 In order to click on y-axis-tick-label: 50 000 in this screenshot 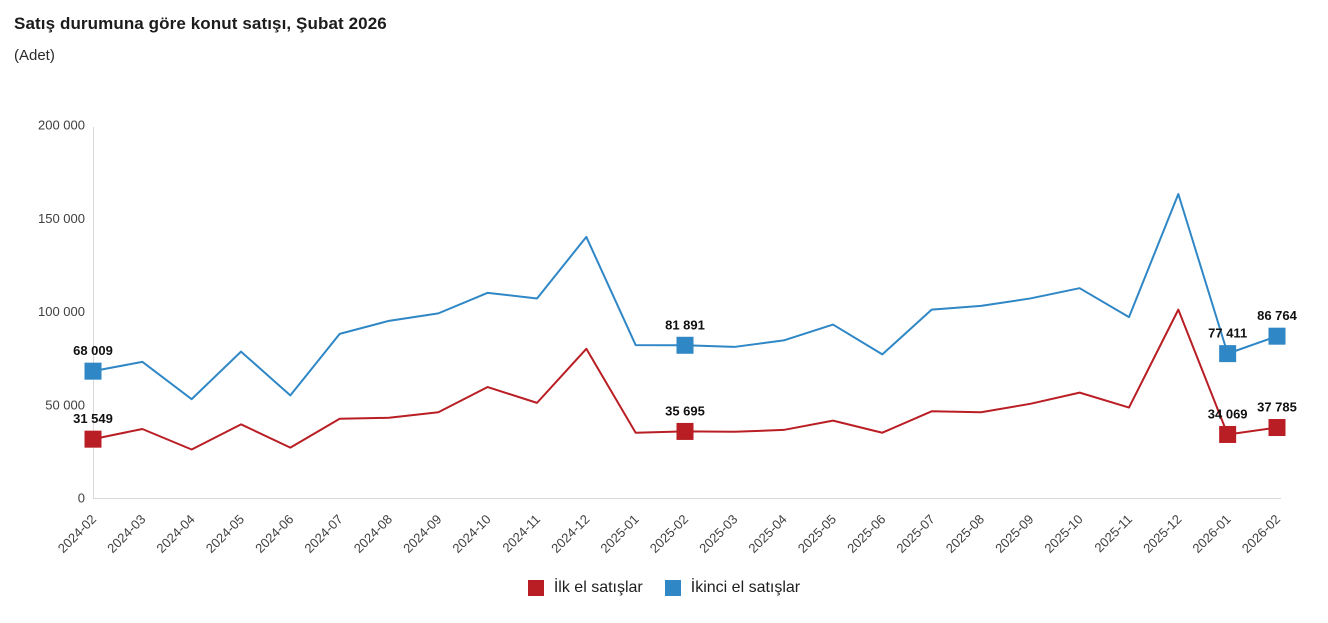, I will do `click(65, 404)`.